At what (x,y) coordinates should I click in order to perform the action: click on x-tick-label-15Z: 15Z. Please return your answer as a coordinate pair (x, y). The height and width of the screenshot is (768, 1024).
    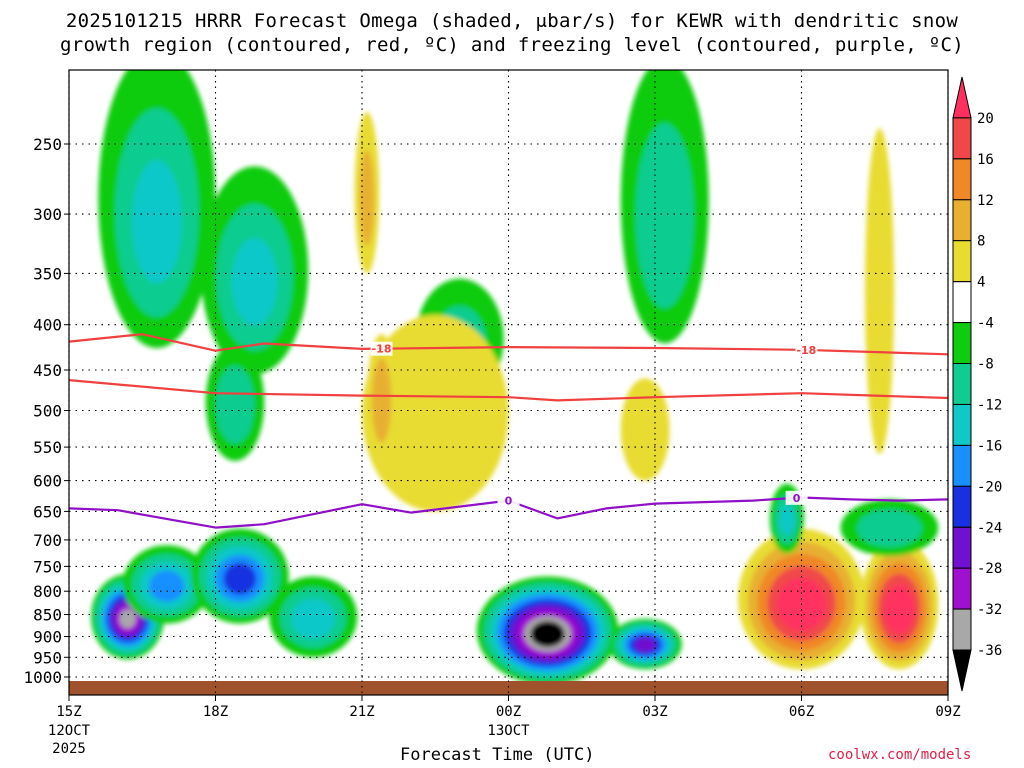
    Looking at the image, I should click on (68, 712).